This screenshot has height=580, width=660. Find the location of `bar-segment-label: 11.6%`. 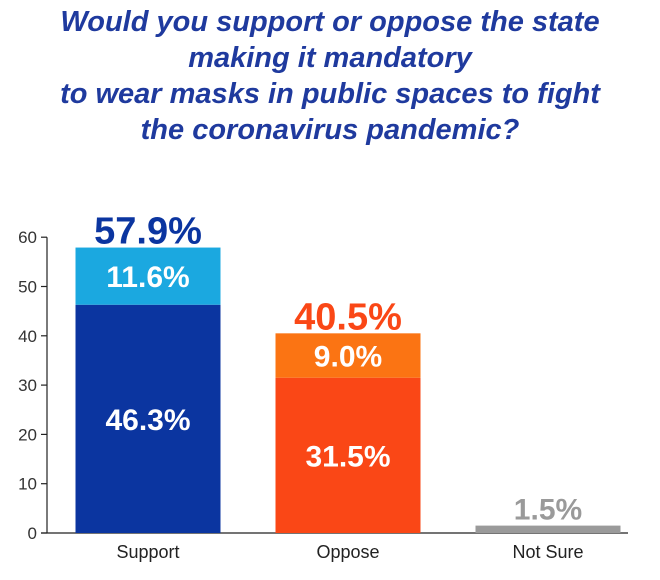

bar-segment-label: 11.6% is located at coordinates (147, 277).